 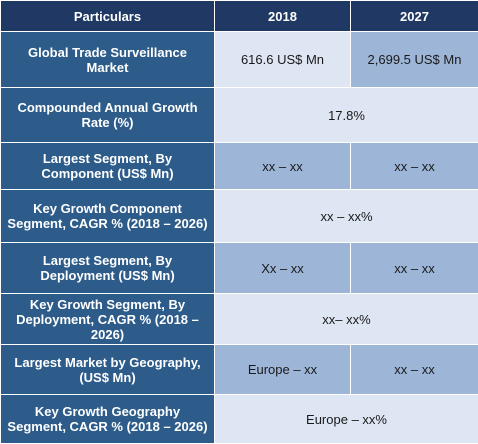 I want to click on header-2027: 2027, so click(x=414, y=16).